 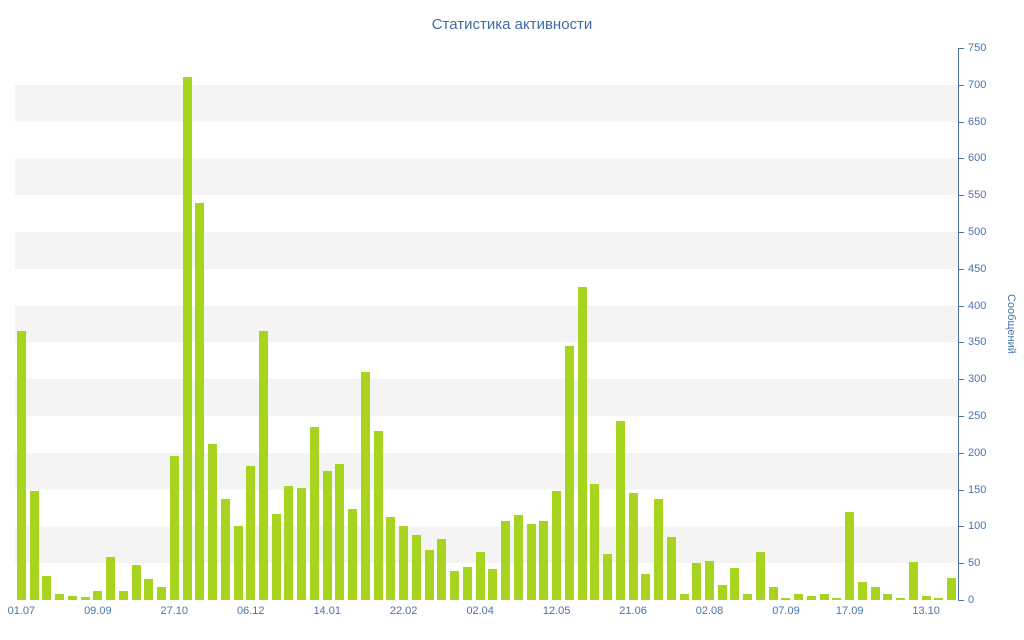 I want to click on x-axis-label: 22.02, so click(x=403, y=611).